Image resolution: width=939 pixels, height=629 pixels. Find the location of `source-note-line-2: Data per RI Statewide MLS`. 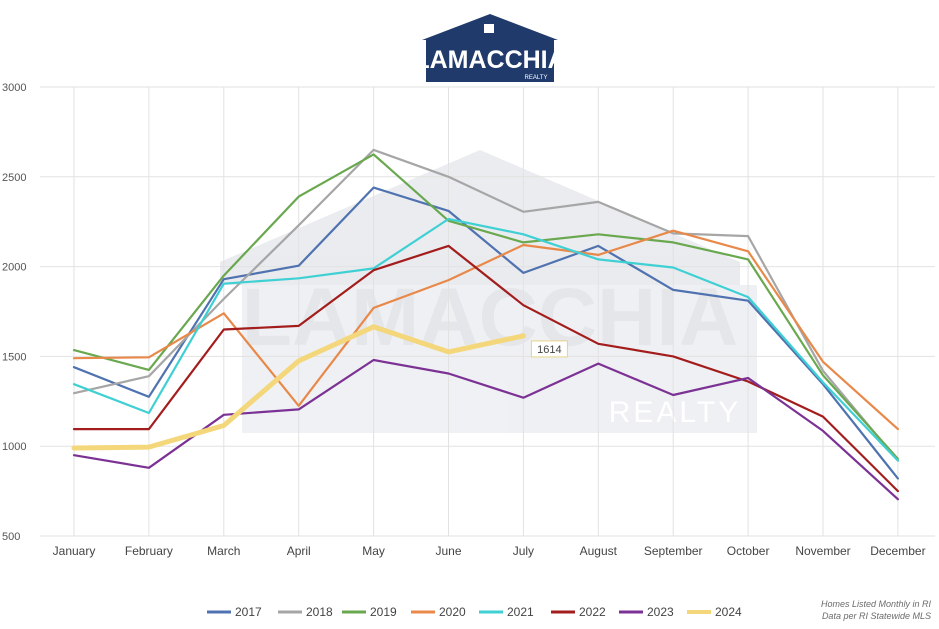

source-note-line-2: Data per RI Statewide MLS is located at coordinates (876, 616).